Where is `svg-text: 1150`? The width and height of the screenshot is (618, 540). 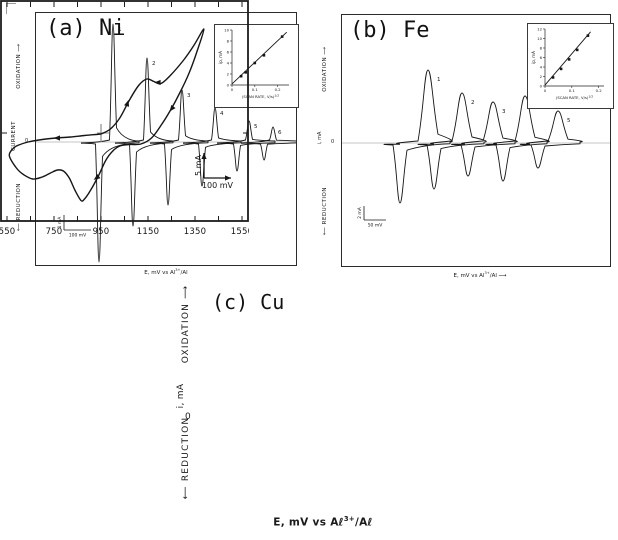 svg-text: 1150 is located at coordinates (148, 232).